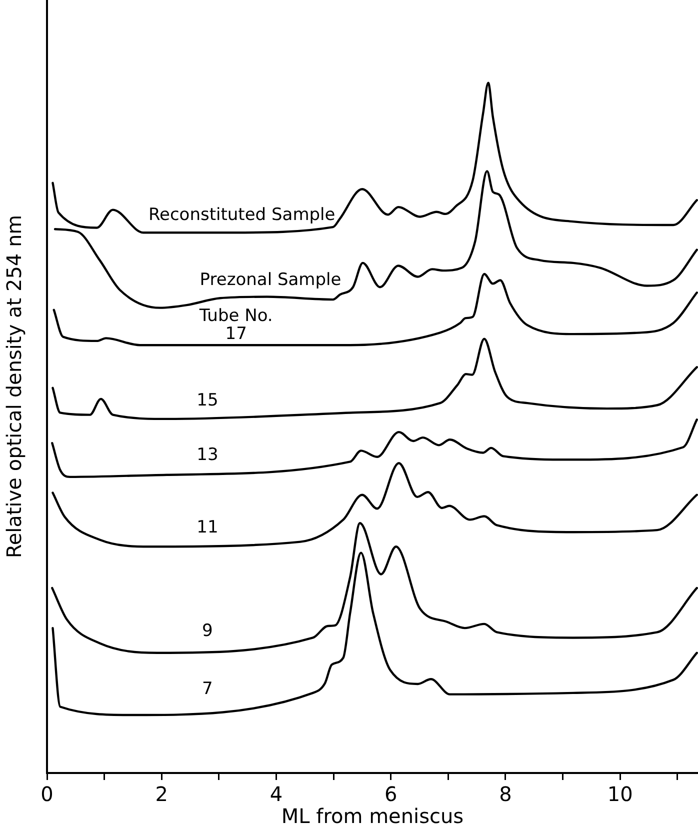 The image size is (698, 834). What do you see at coordinates (207, 688) in the screenshot?
I see `series-label: 7` at bounding box center [207, 688].